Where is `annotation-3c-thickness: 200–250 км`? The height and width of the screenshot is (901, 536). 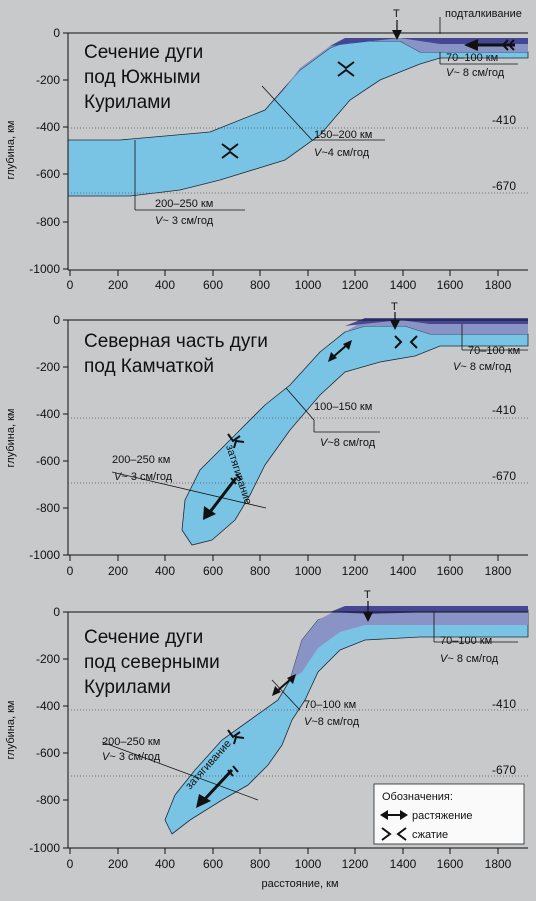 annotation-3c-thickness: 200–250 км is located at coordinates (131, 742).